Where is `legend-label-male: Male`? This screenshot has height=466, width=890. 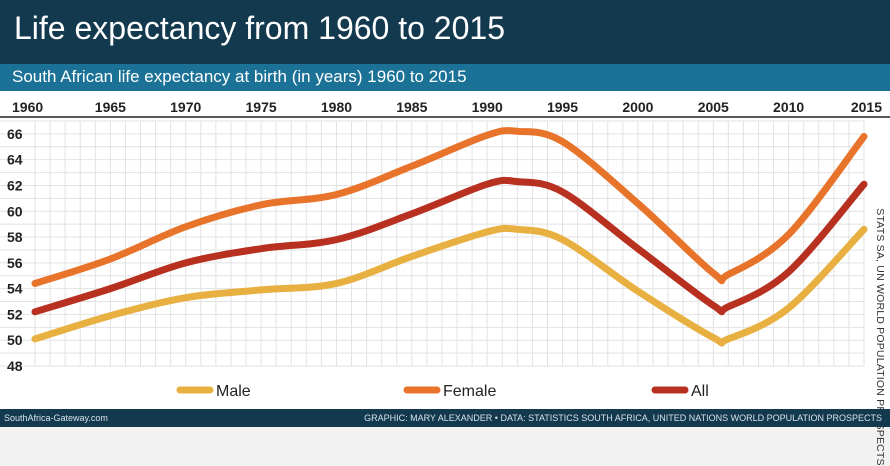
legend-label-male: Male is located at coordinates (233, 391).